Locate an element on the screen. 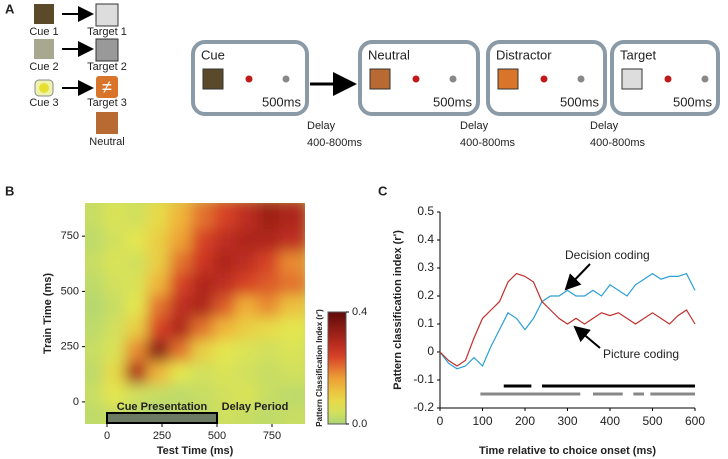 Image resolution: width=728 pixels, height=459 pixels. x-tick-label: 300 is located at coordinates (567, 421).